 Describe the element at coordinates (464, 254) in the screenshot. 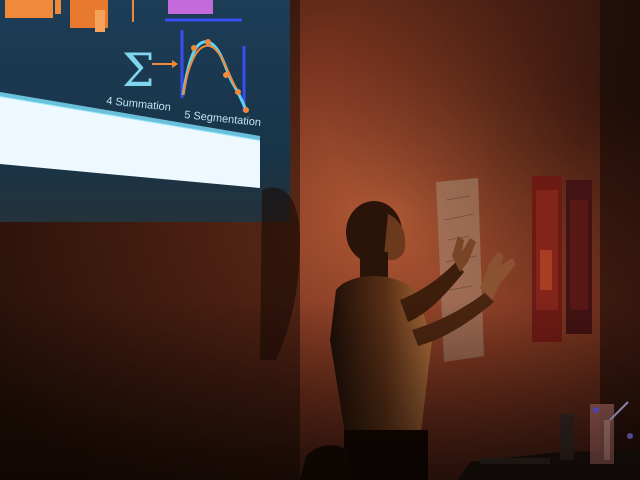

I see `speaker-left-hand` at that location.